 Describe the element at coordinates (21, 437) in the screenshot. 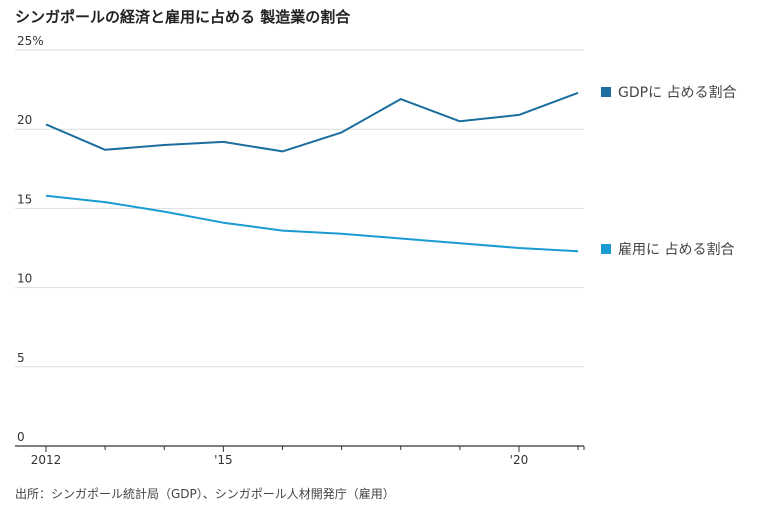

I see `y-tick-label-0: 0` at that location.